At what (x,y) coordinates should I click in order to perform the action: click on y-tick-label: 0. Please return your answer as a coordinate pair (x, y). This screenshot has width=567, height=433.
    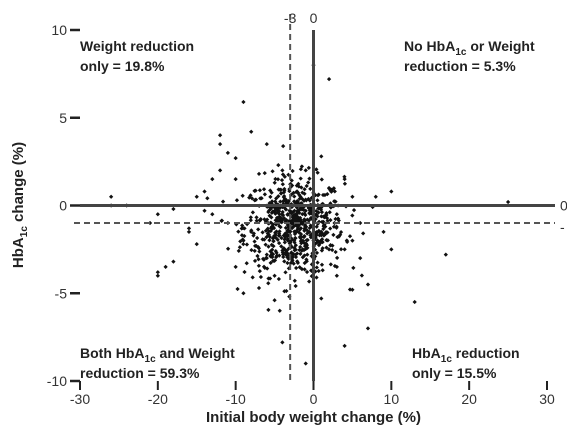
    Looking at the image, I should click on (63, 206).